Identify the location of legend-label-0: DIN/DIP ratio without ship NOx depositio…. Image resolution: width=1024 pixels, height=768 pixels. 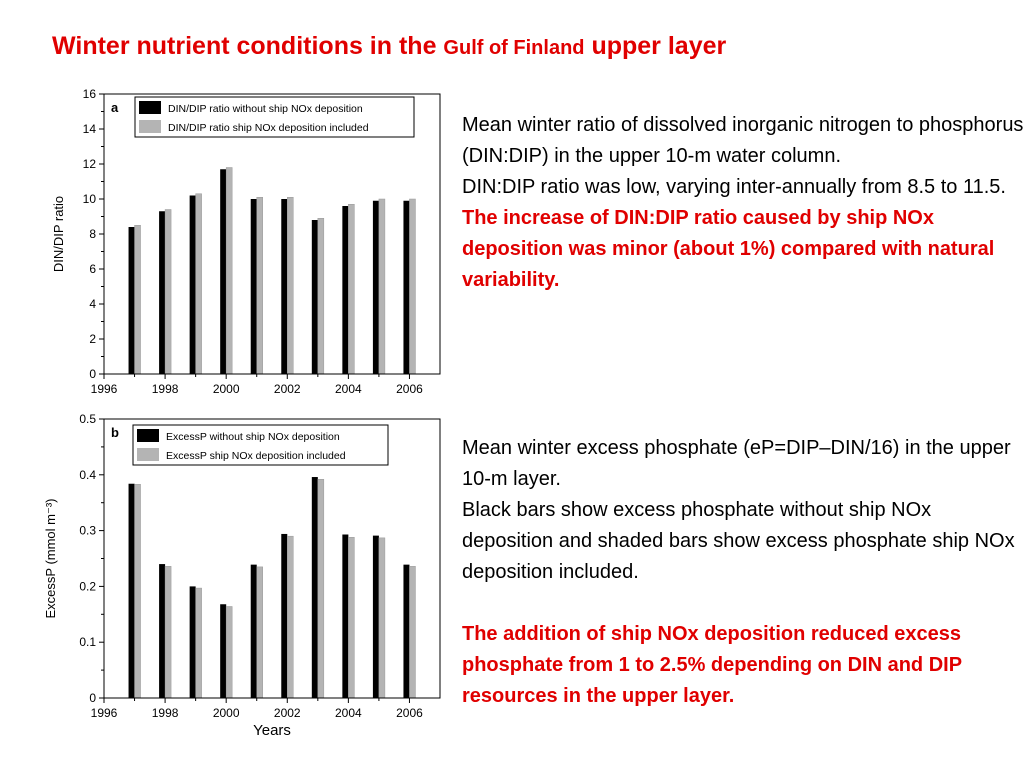
(265, 109).